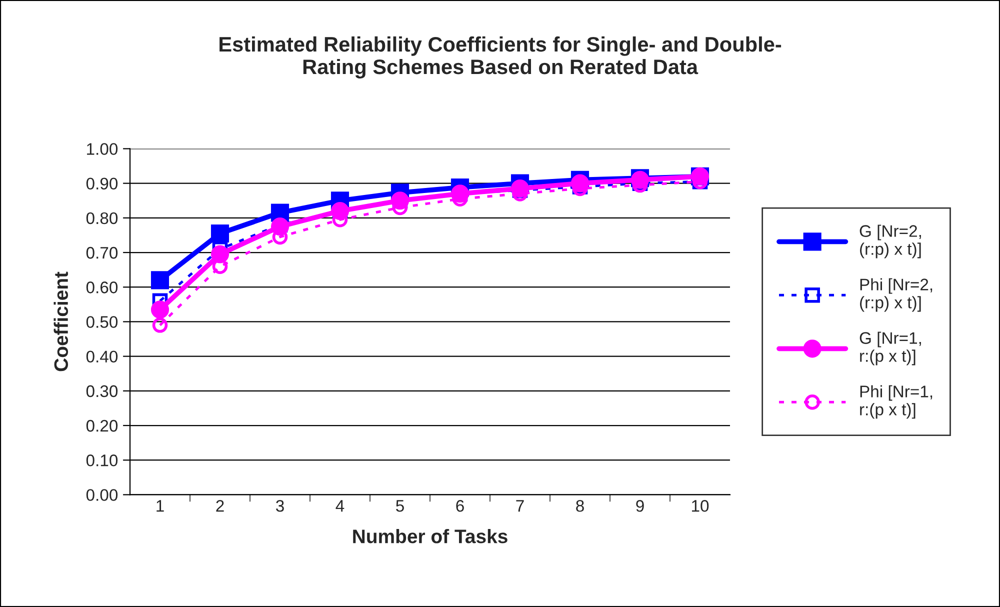 This screenshot has height=607, width=1000. I want to click on x-tick-label: 4, so click(340, 506).